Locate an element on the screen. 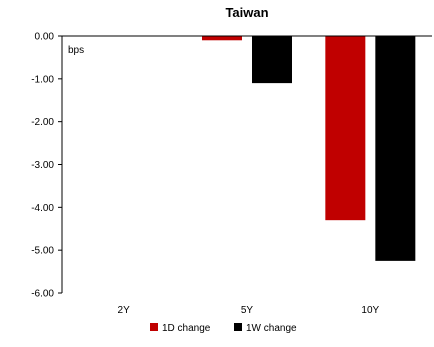  x-tick-label-10y: 10Y is located at coordinates (370, 310).